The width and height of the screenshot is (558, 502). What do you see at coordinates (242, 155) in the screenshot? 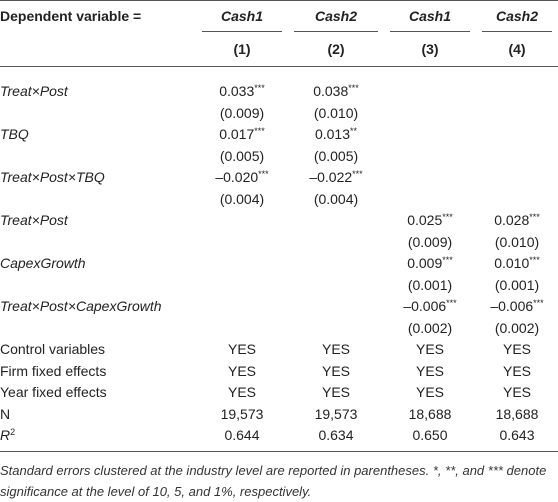
I see `value-cell: (0.005)` at bounding box center [242, 155].